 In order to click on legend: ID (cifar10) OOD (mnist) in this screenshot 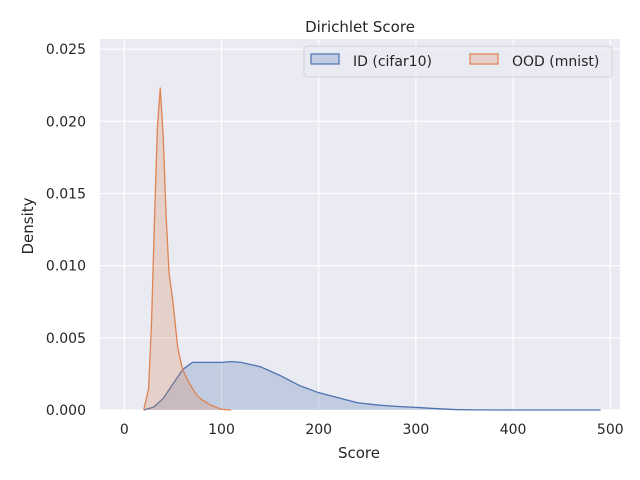, I will do `click(458, 61)`.